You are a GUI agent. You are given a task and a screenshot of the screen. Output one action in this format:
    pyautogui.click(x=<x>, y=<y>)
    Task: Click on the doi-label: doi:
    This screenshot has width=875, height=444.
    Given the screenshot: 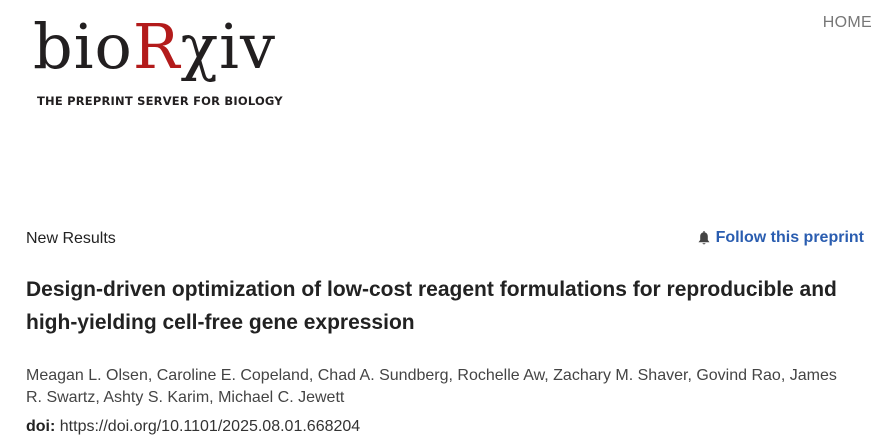 What is the action you would take?
    pyautogui.click(x=41, y=426)
    